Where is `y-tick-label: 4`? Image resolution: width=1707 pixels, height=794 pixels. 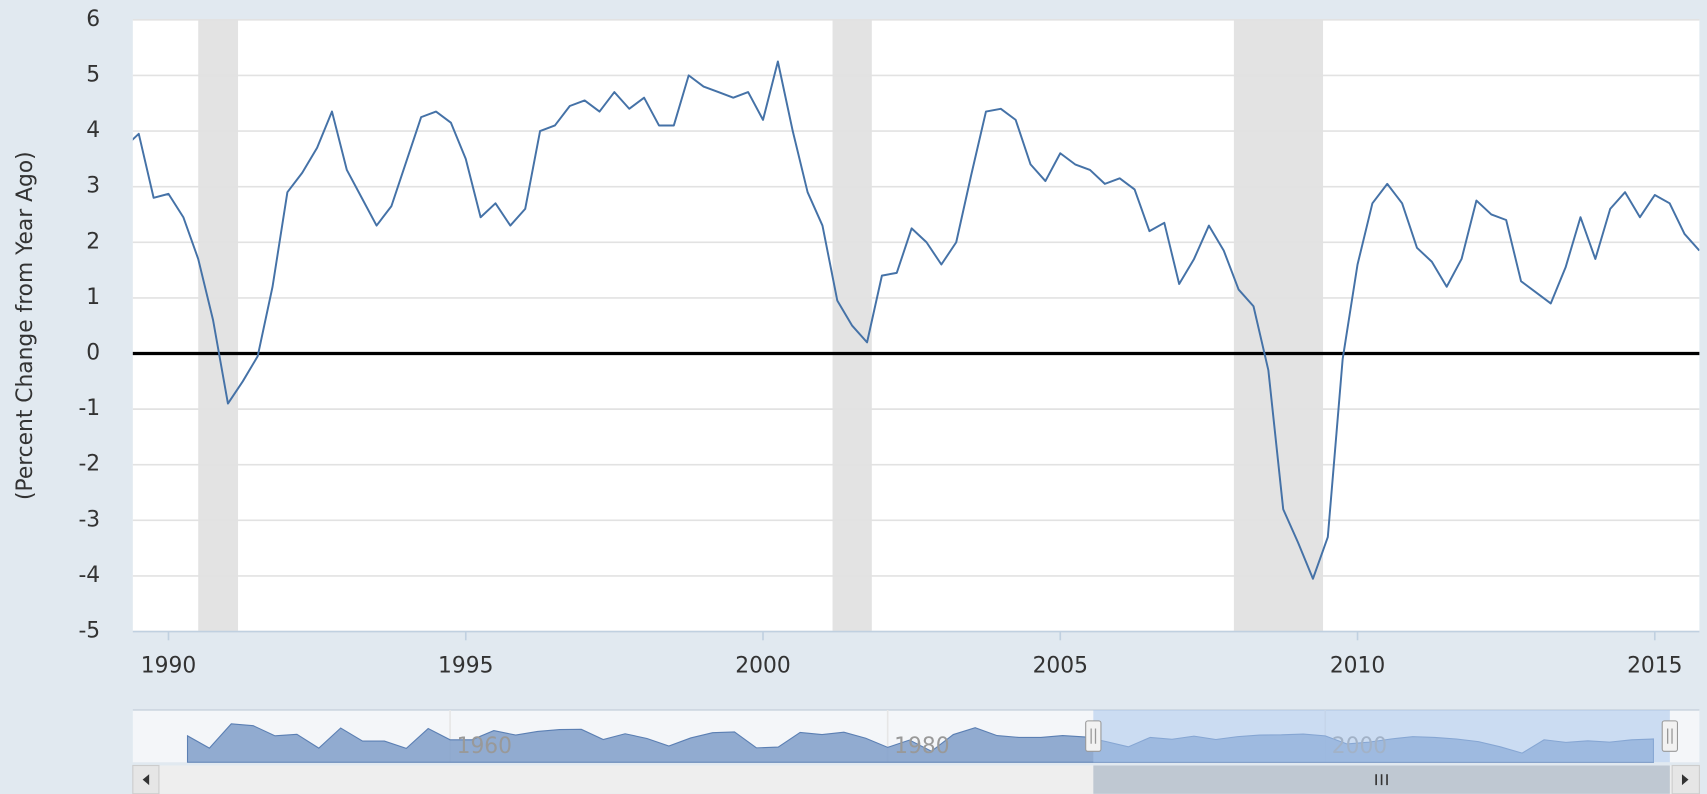
y-tick-label: 4 is located at coordinates (93, 130).